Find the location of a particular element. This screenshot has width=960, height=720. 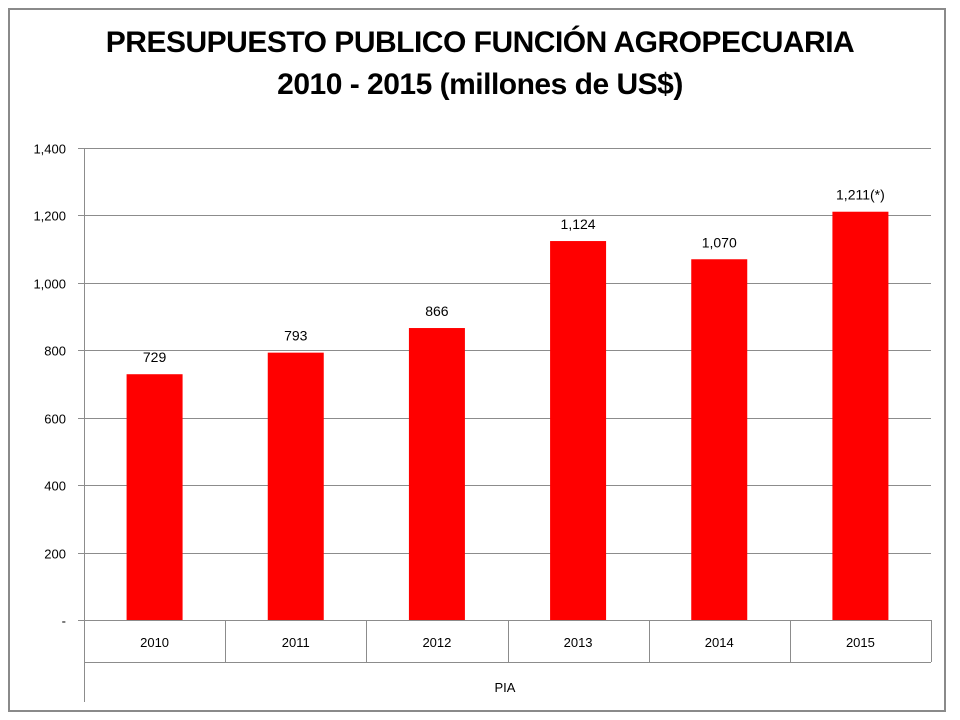

data-label-2010: 729 is located at coordinates (155, 357).